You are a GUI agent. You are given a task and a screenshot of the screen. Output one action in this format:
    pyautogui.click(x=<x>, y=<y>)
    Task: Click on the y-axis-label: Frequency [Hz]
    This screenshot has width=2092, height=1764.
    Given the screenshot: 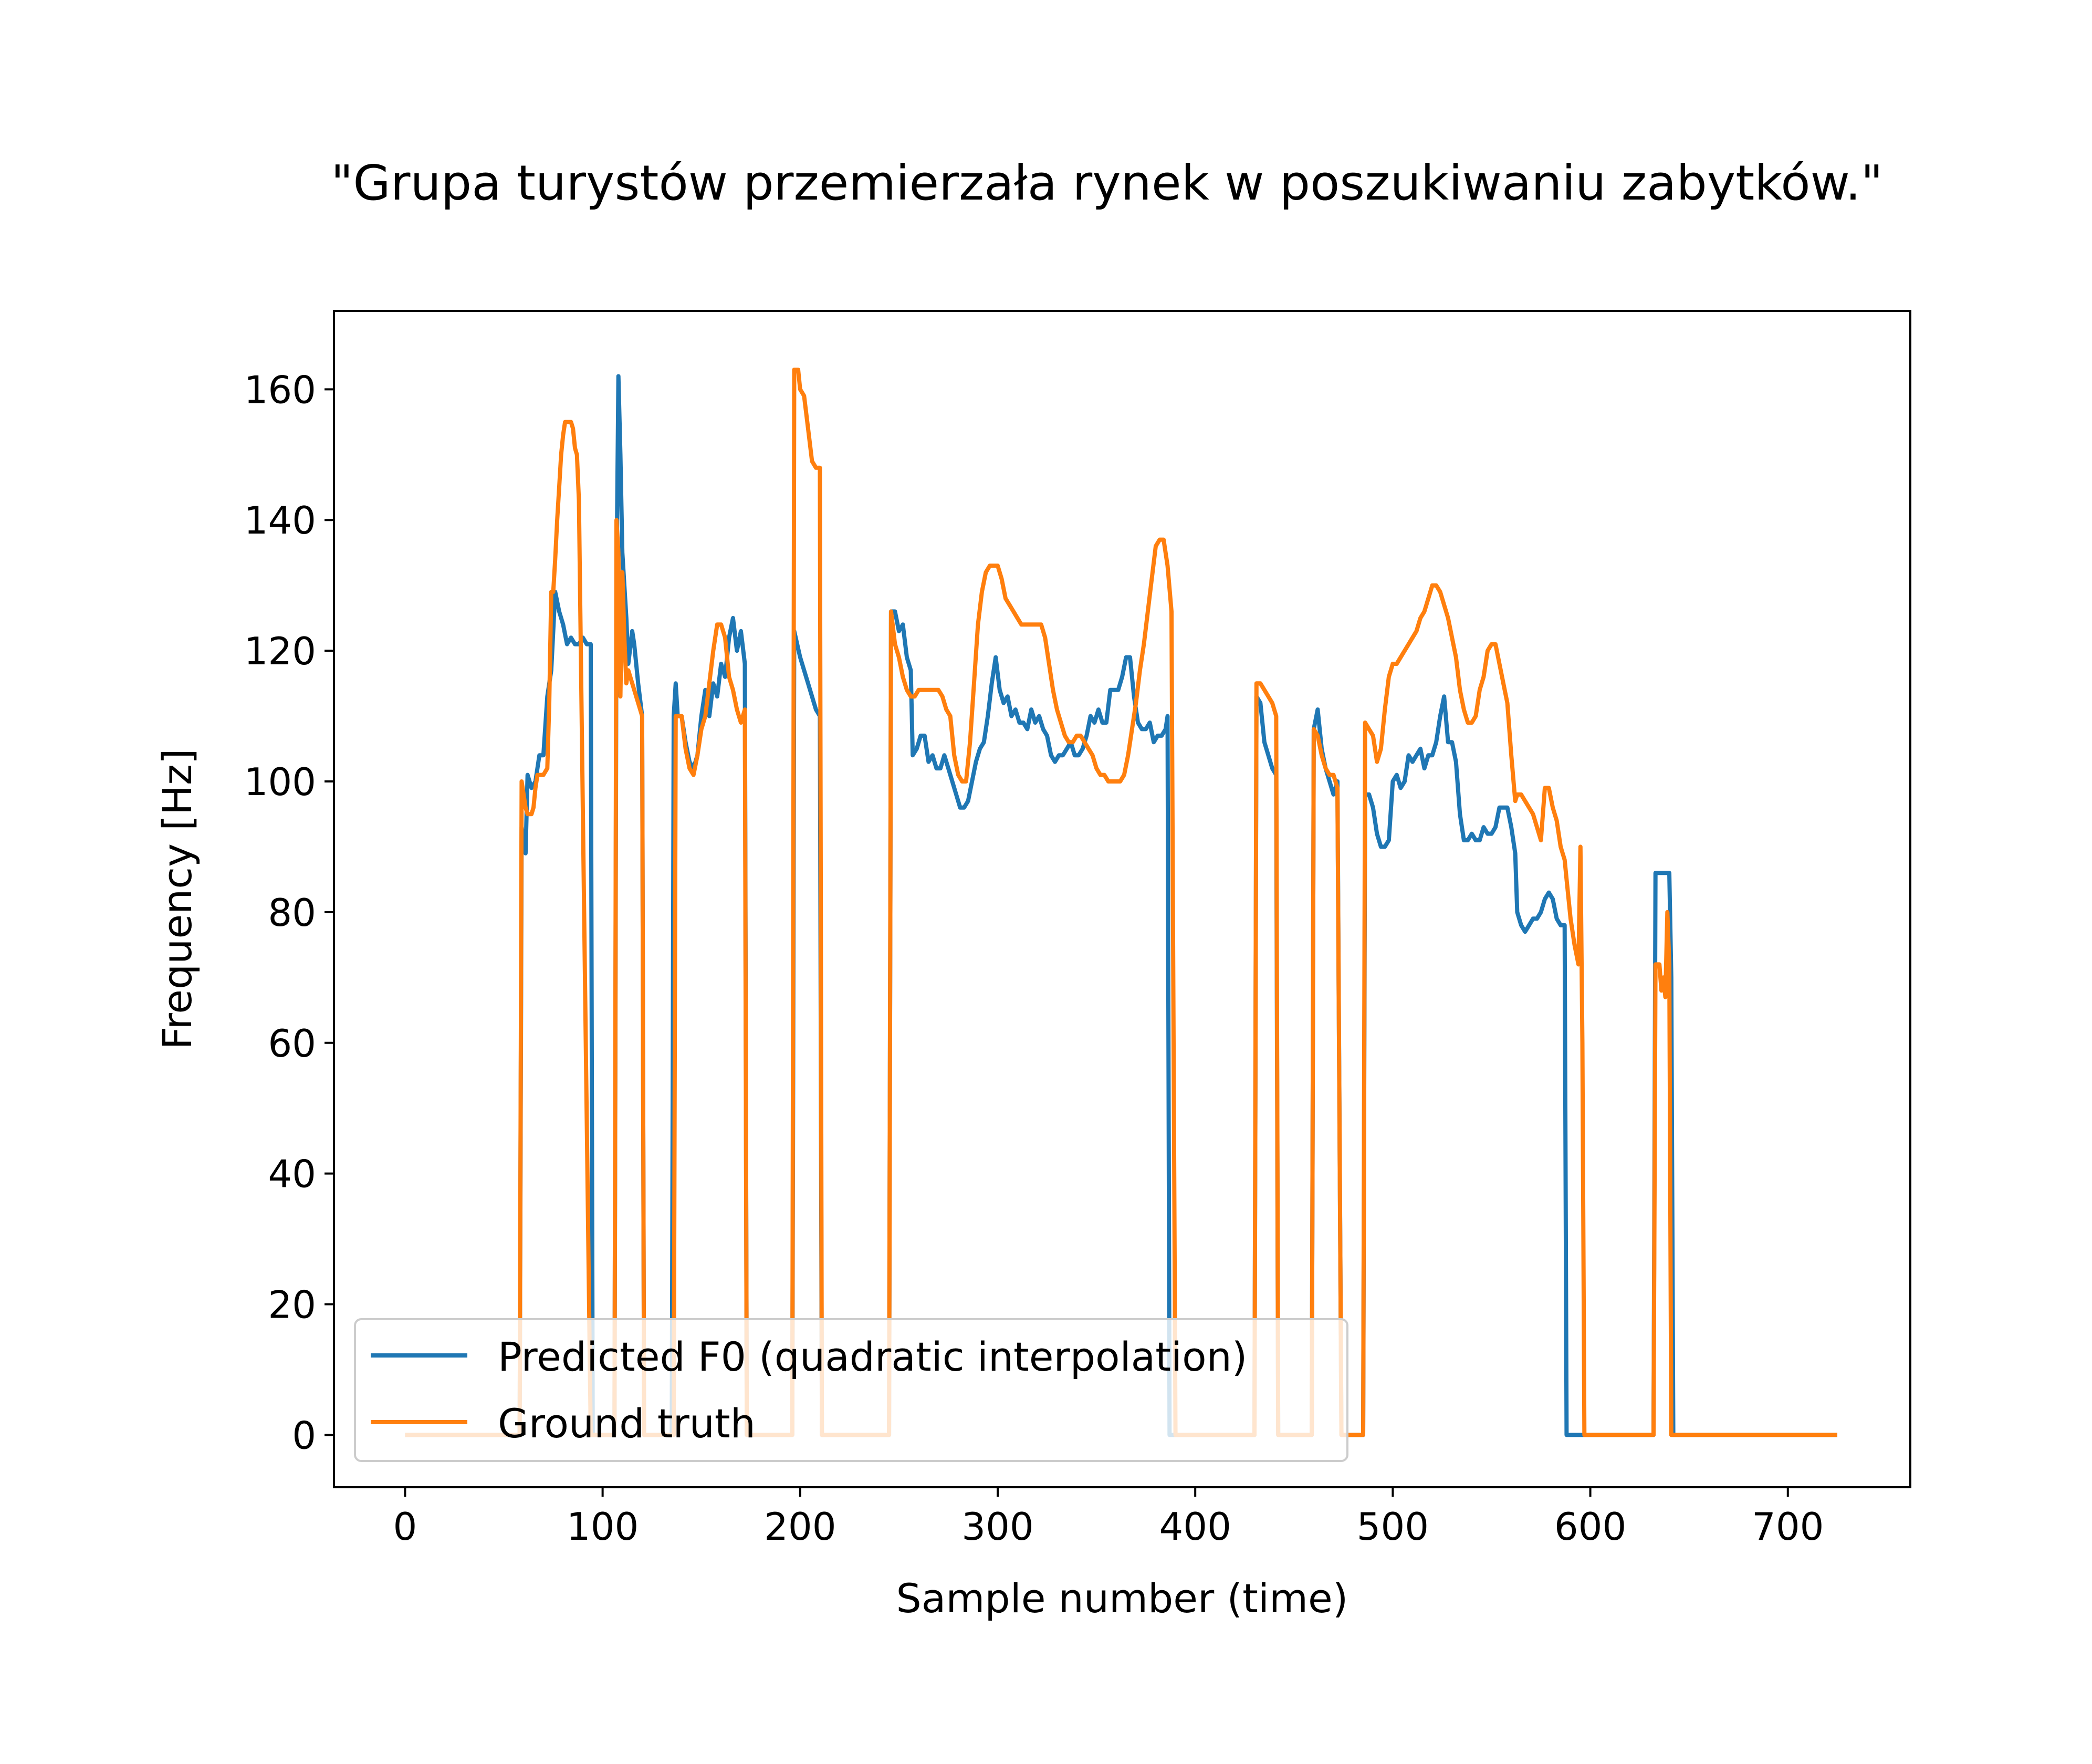 What is the action you would take?
    pyautogui.click(x=177, y=899)
    